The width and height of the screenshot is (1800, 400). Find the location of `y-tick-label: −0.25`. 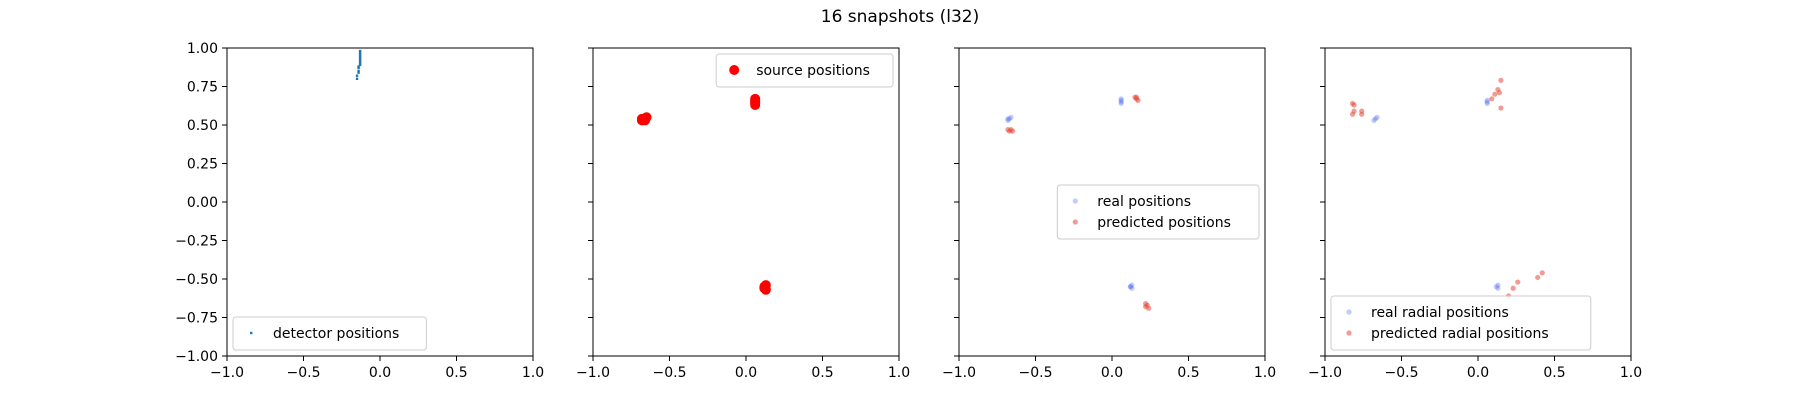

y-tick-label: −0.25 is located at coordinates (196, 242).